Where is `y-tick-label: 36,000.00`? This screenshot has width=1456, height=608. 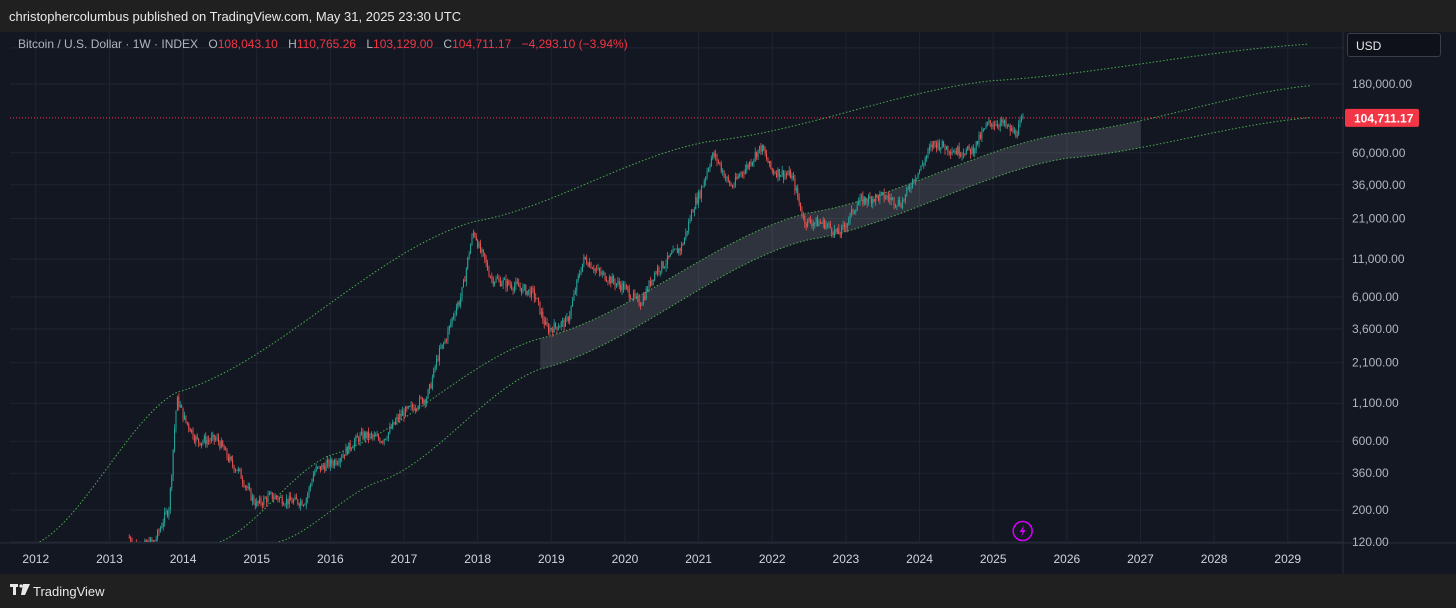 y-tick-label: 36,000.00 is located at coordinates (1379, 185).